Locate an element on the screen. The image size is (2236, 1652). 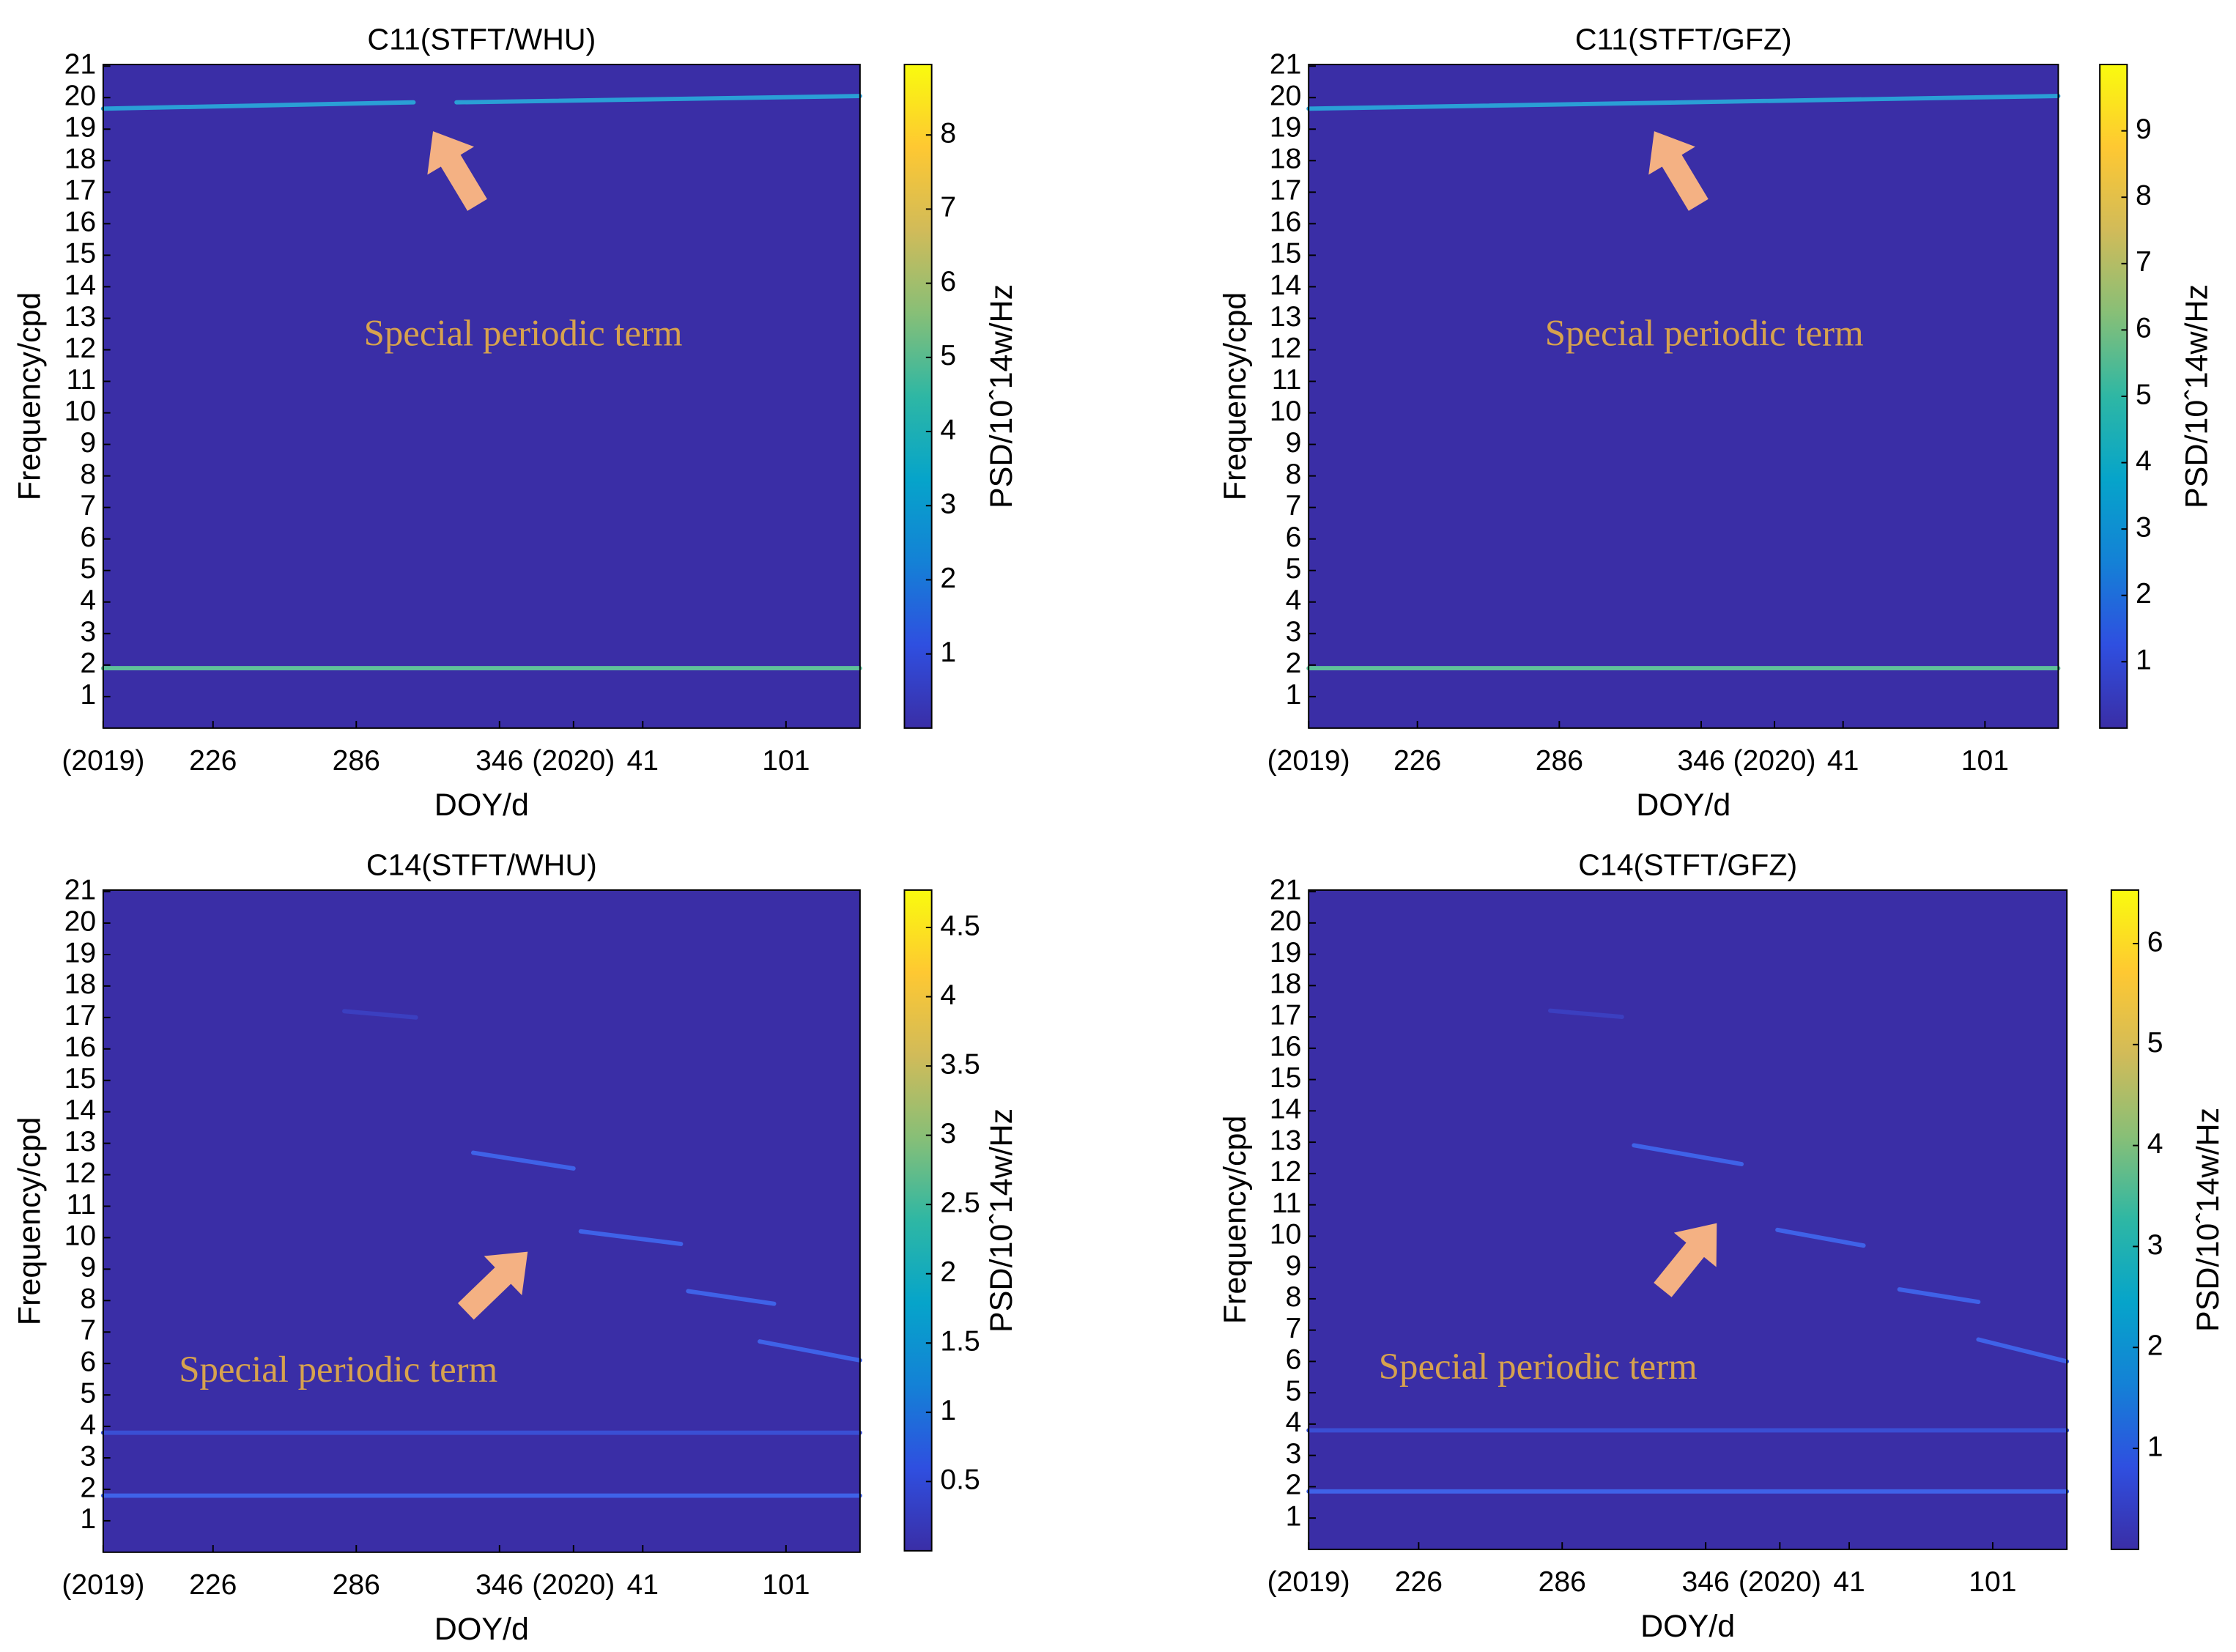
plot-area is located at coordinates (481, 1220).